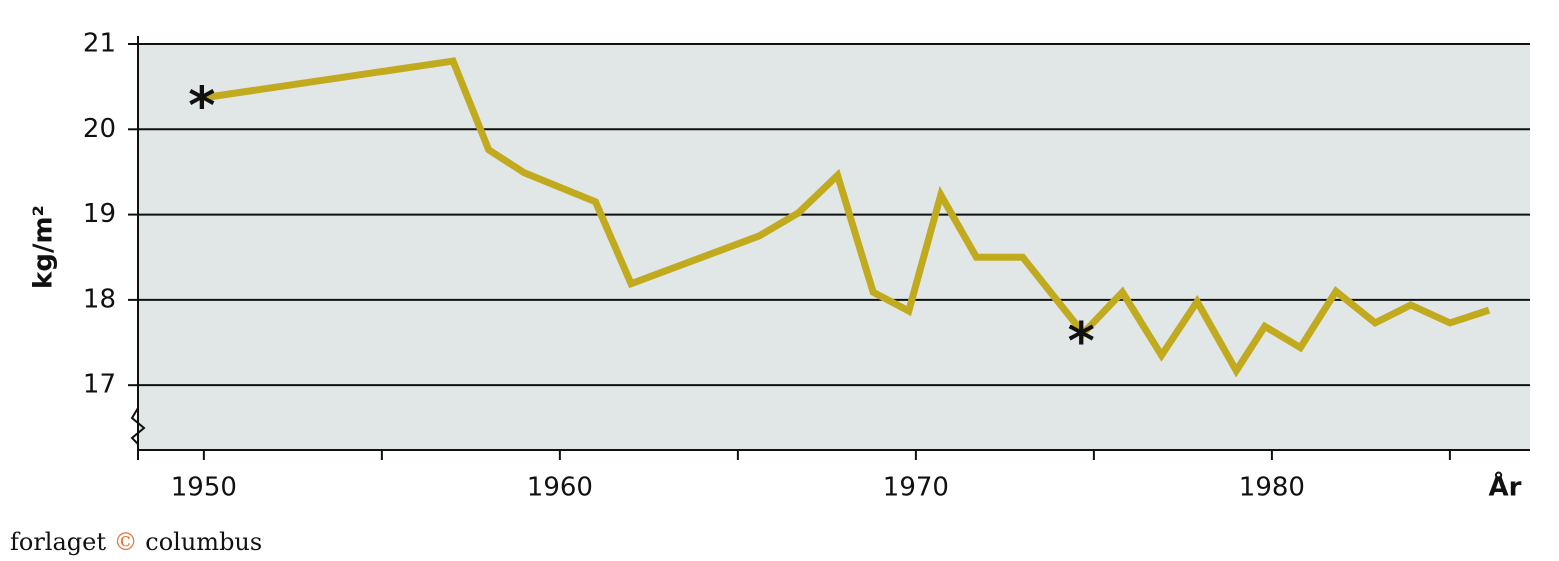 The image size is (1559, 561). I want to click on x-axis-label: År, so click(1505, 487).